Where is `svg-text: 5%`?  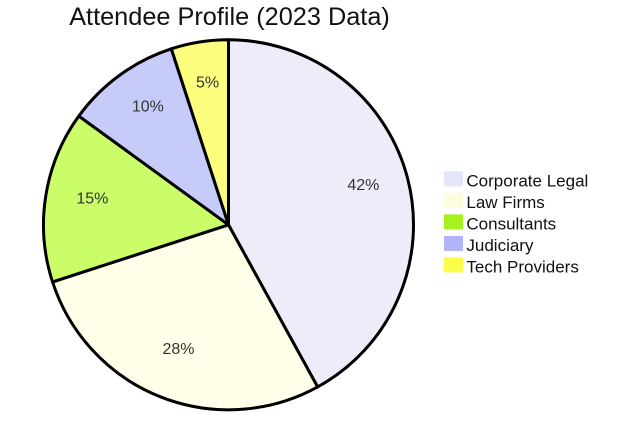 svg-text: 5% is located at coordinates (207, 83).